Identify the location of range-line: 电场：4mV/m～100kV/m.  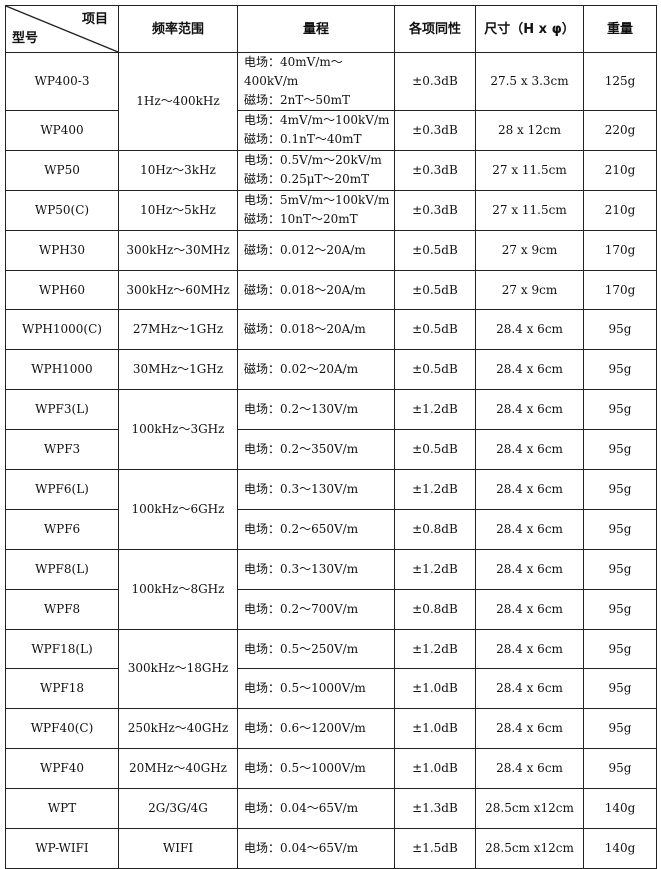
(317, 120).